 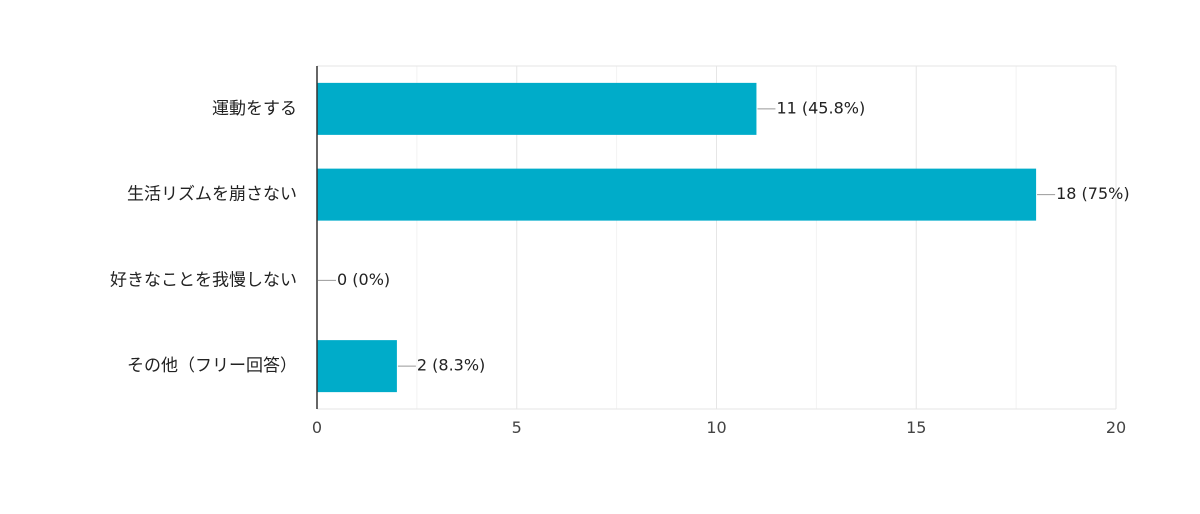 I want to click on data-label: 2 (8.3%), so click(x=451, y=365).